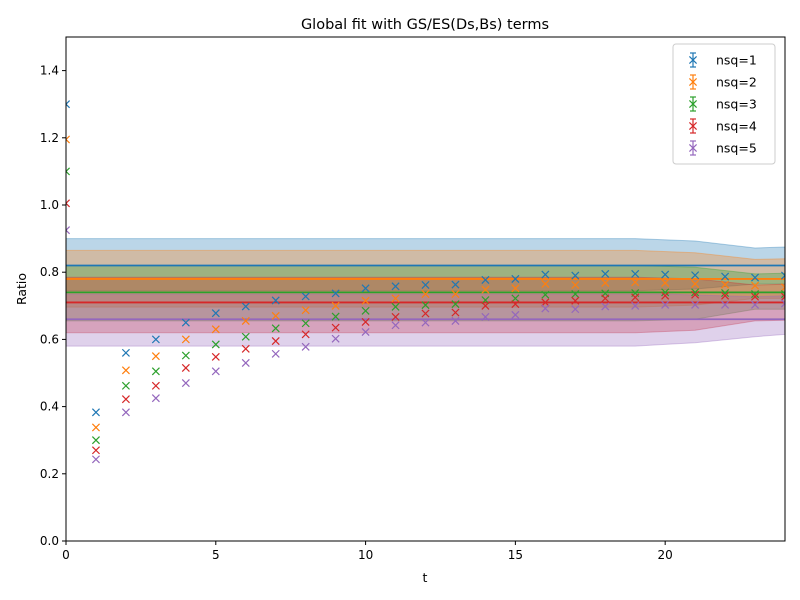 The height and width of the screenshot is (600, 800). What do you see at coordinates (215, 313) in the screenshot?
I see `data-point-nsq1-t5` at bounding box center [215, 313].